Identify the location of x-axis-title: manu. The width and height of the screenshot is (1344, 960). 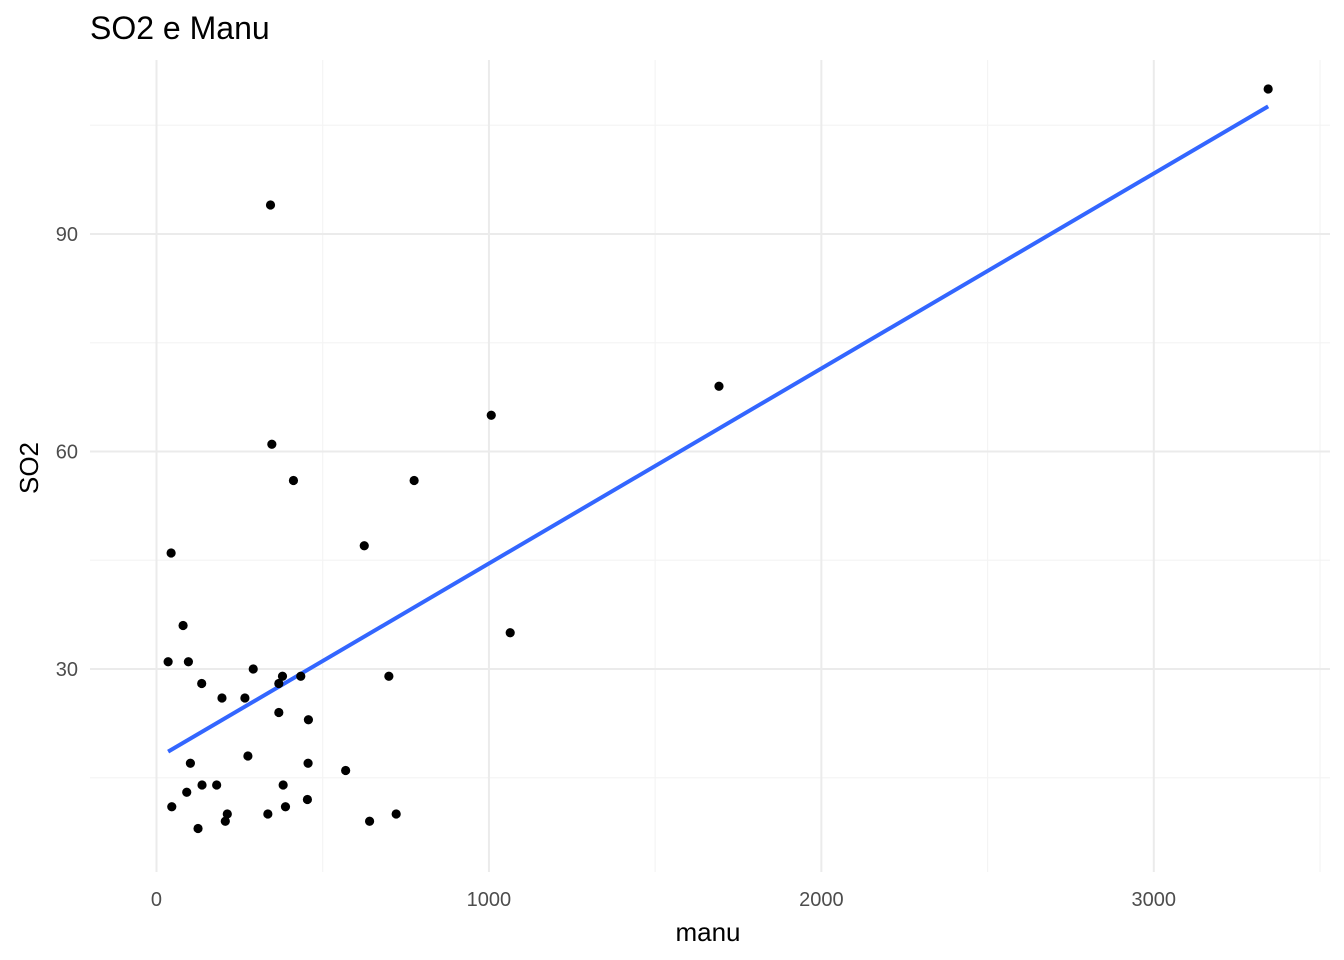
(707, 932).